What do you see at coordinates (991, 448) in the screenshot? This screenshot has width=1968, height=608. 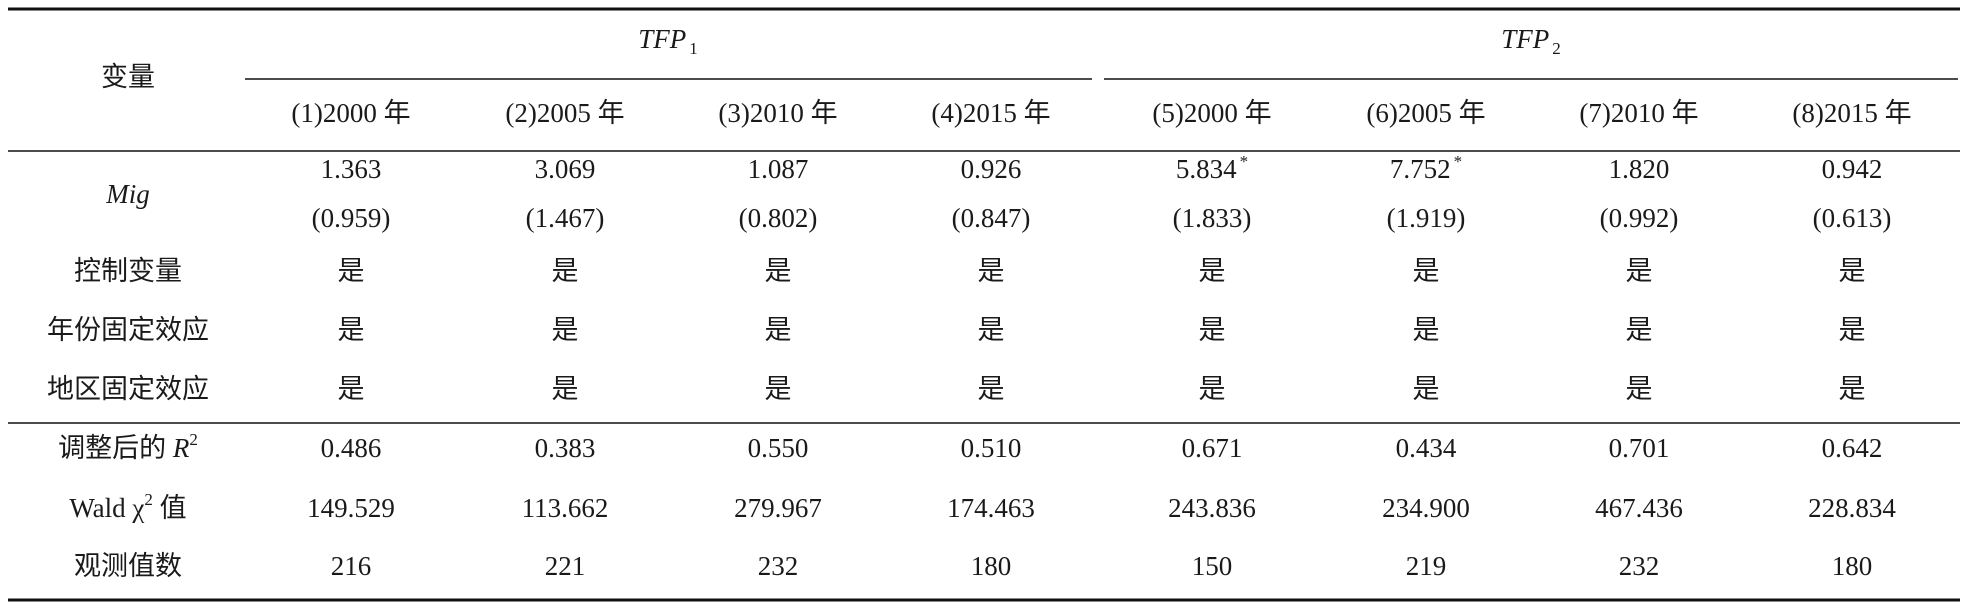 I see `cell: 0.510` at bounding box center [991, 448].